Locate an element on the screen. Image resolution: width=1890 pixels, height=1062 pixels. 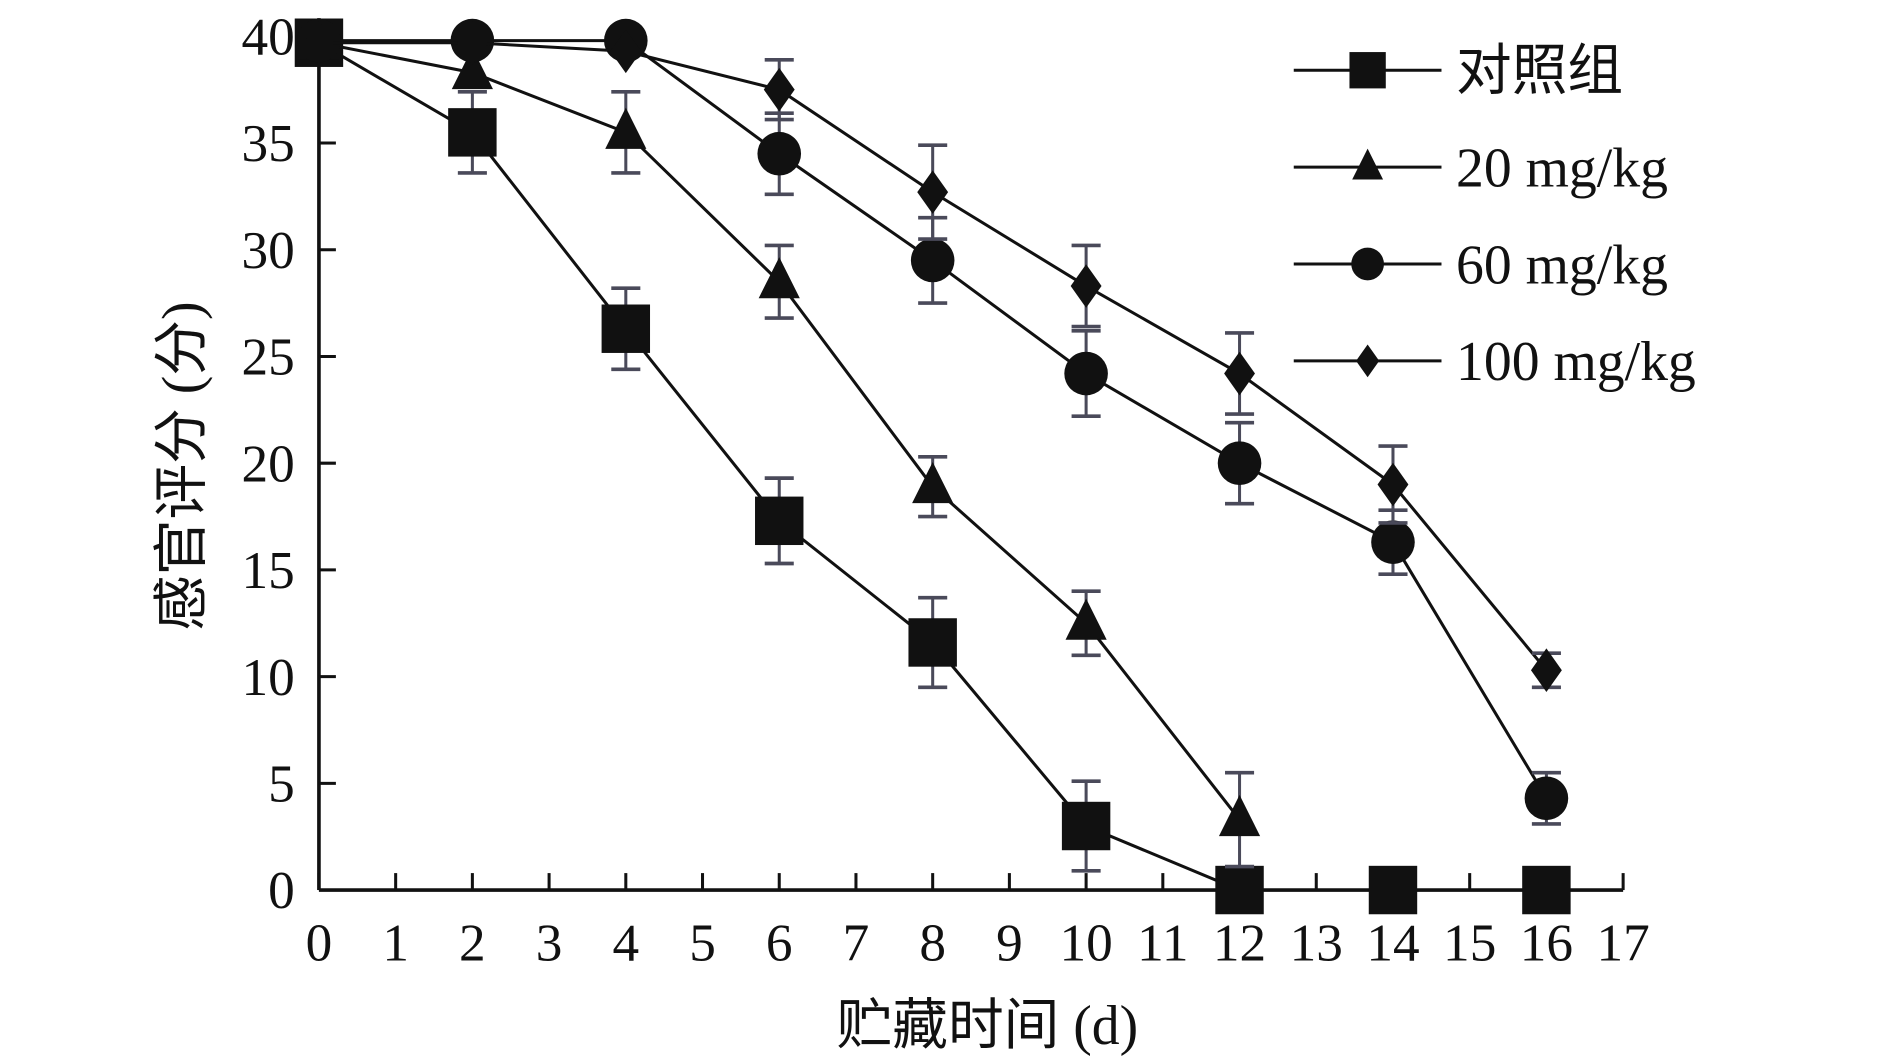
y-tick-label: 5 is located at coordinates (281, 783).